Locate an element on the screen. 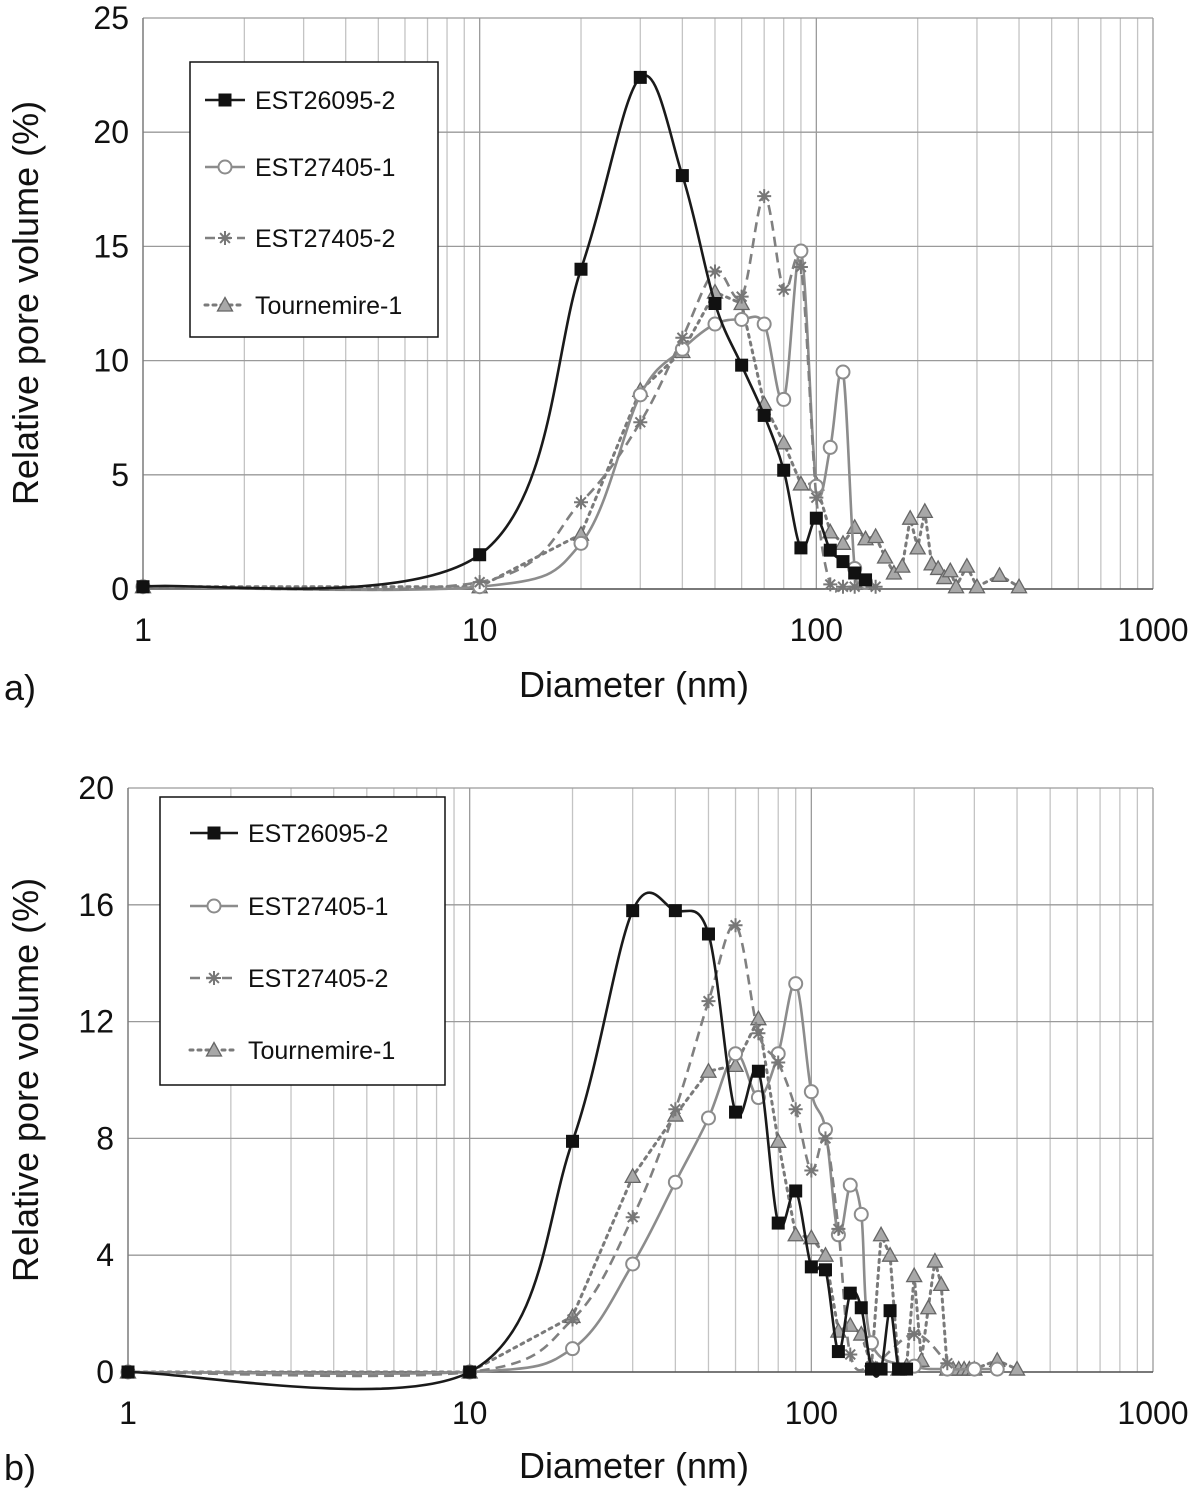 This screenshot has height=1490, width=1200. y-axis-label-a: Relative pore volume (%) is located at coordinates (25, 303).